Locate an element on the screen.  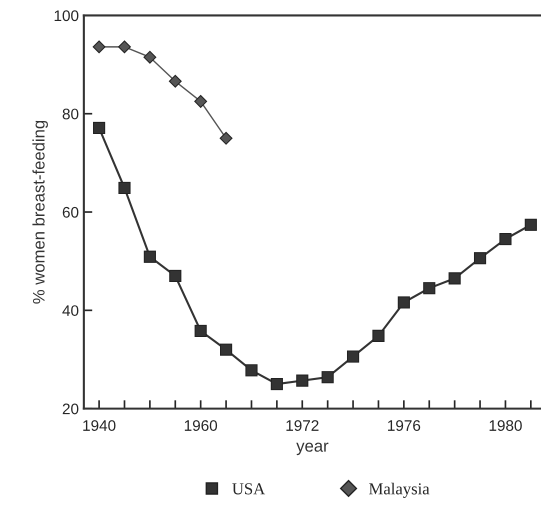
legend-label: Malaysia is located at coordinates (399, 490).